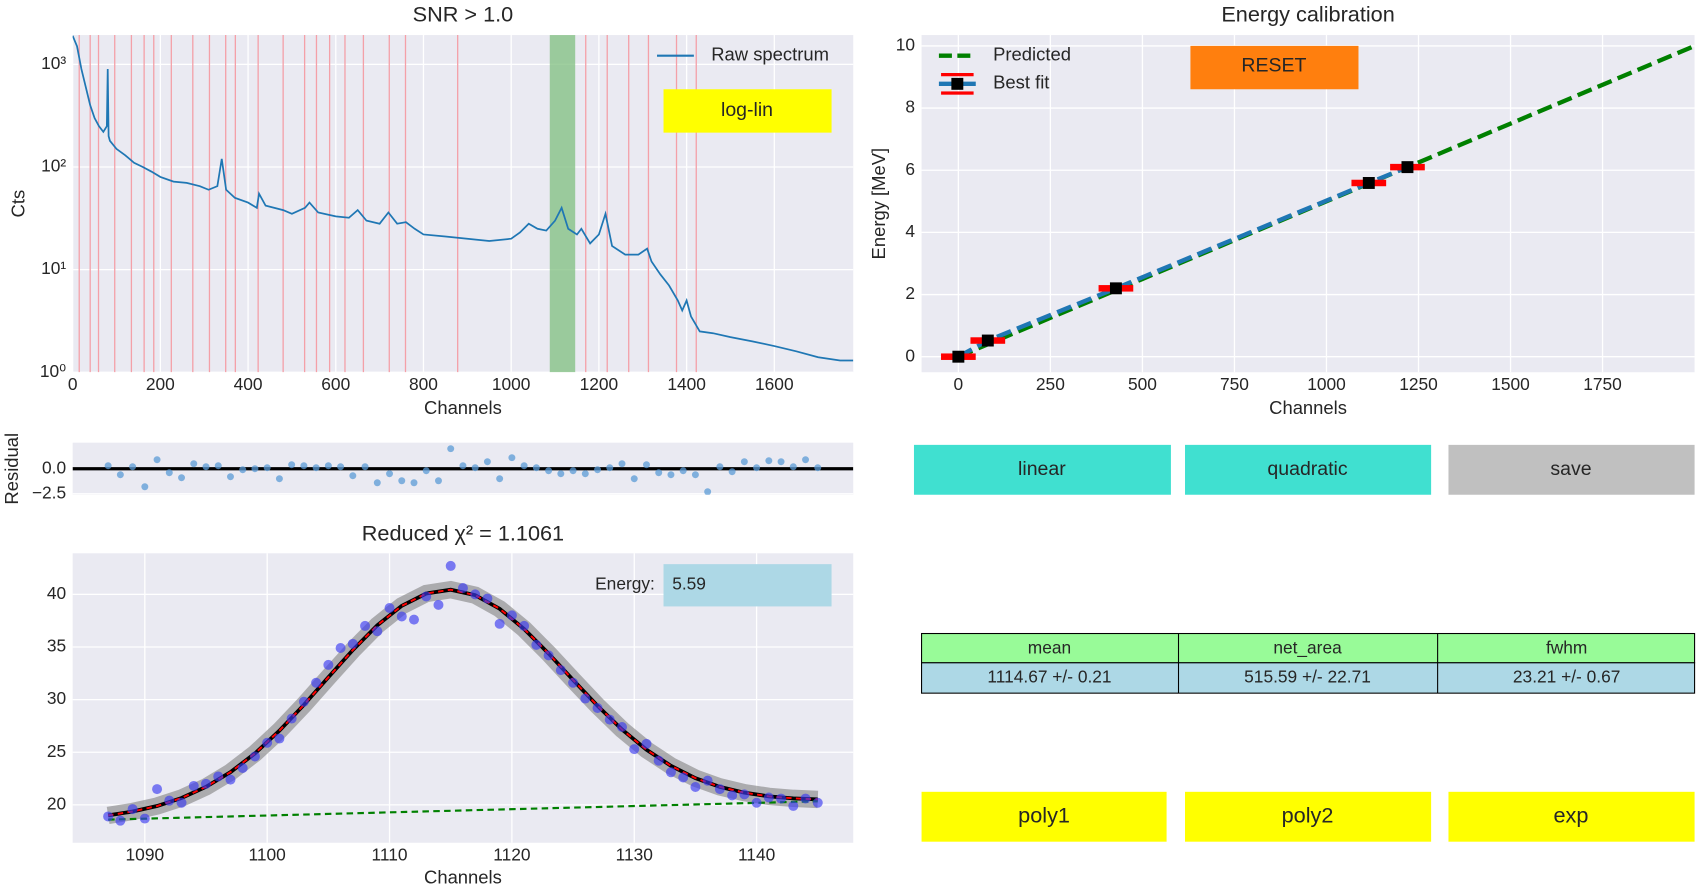 The width and height of the screenshot is (1700, 893). Describe the element at coordinates (1274, 67) in the screenshot. I see `reset-button: RESET` at that location.